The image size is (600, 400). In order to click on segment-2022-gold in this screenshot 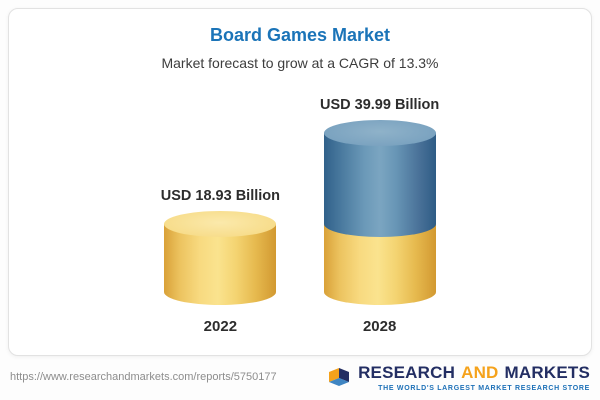, I will do `click(220, 264)`.